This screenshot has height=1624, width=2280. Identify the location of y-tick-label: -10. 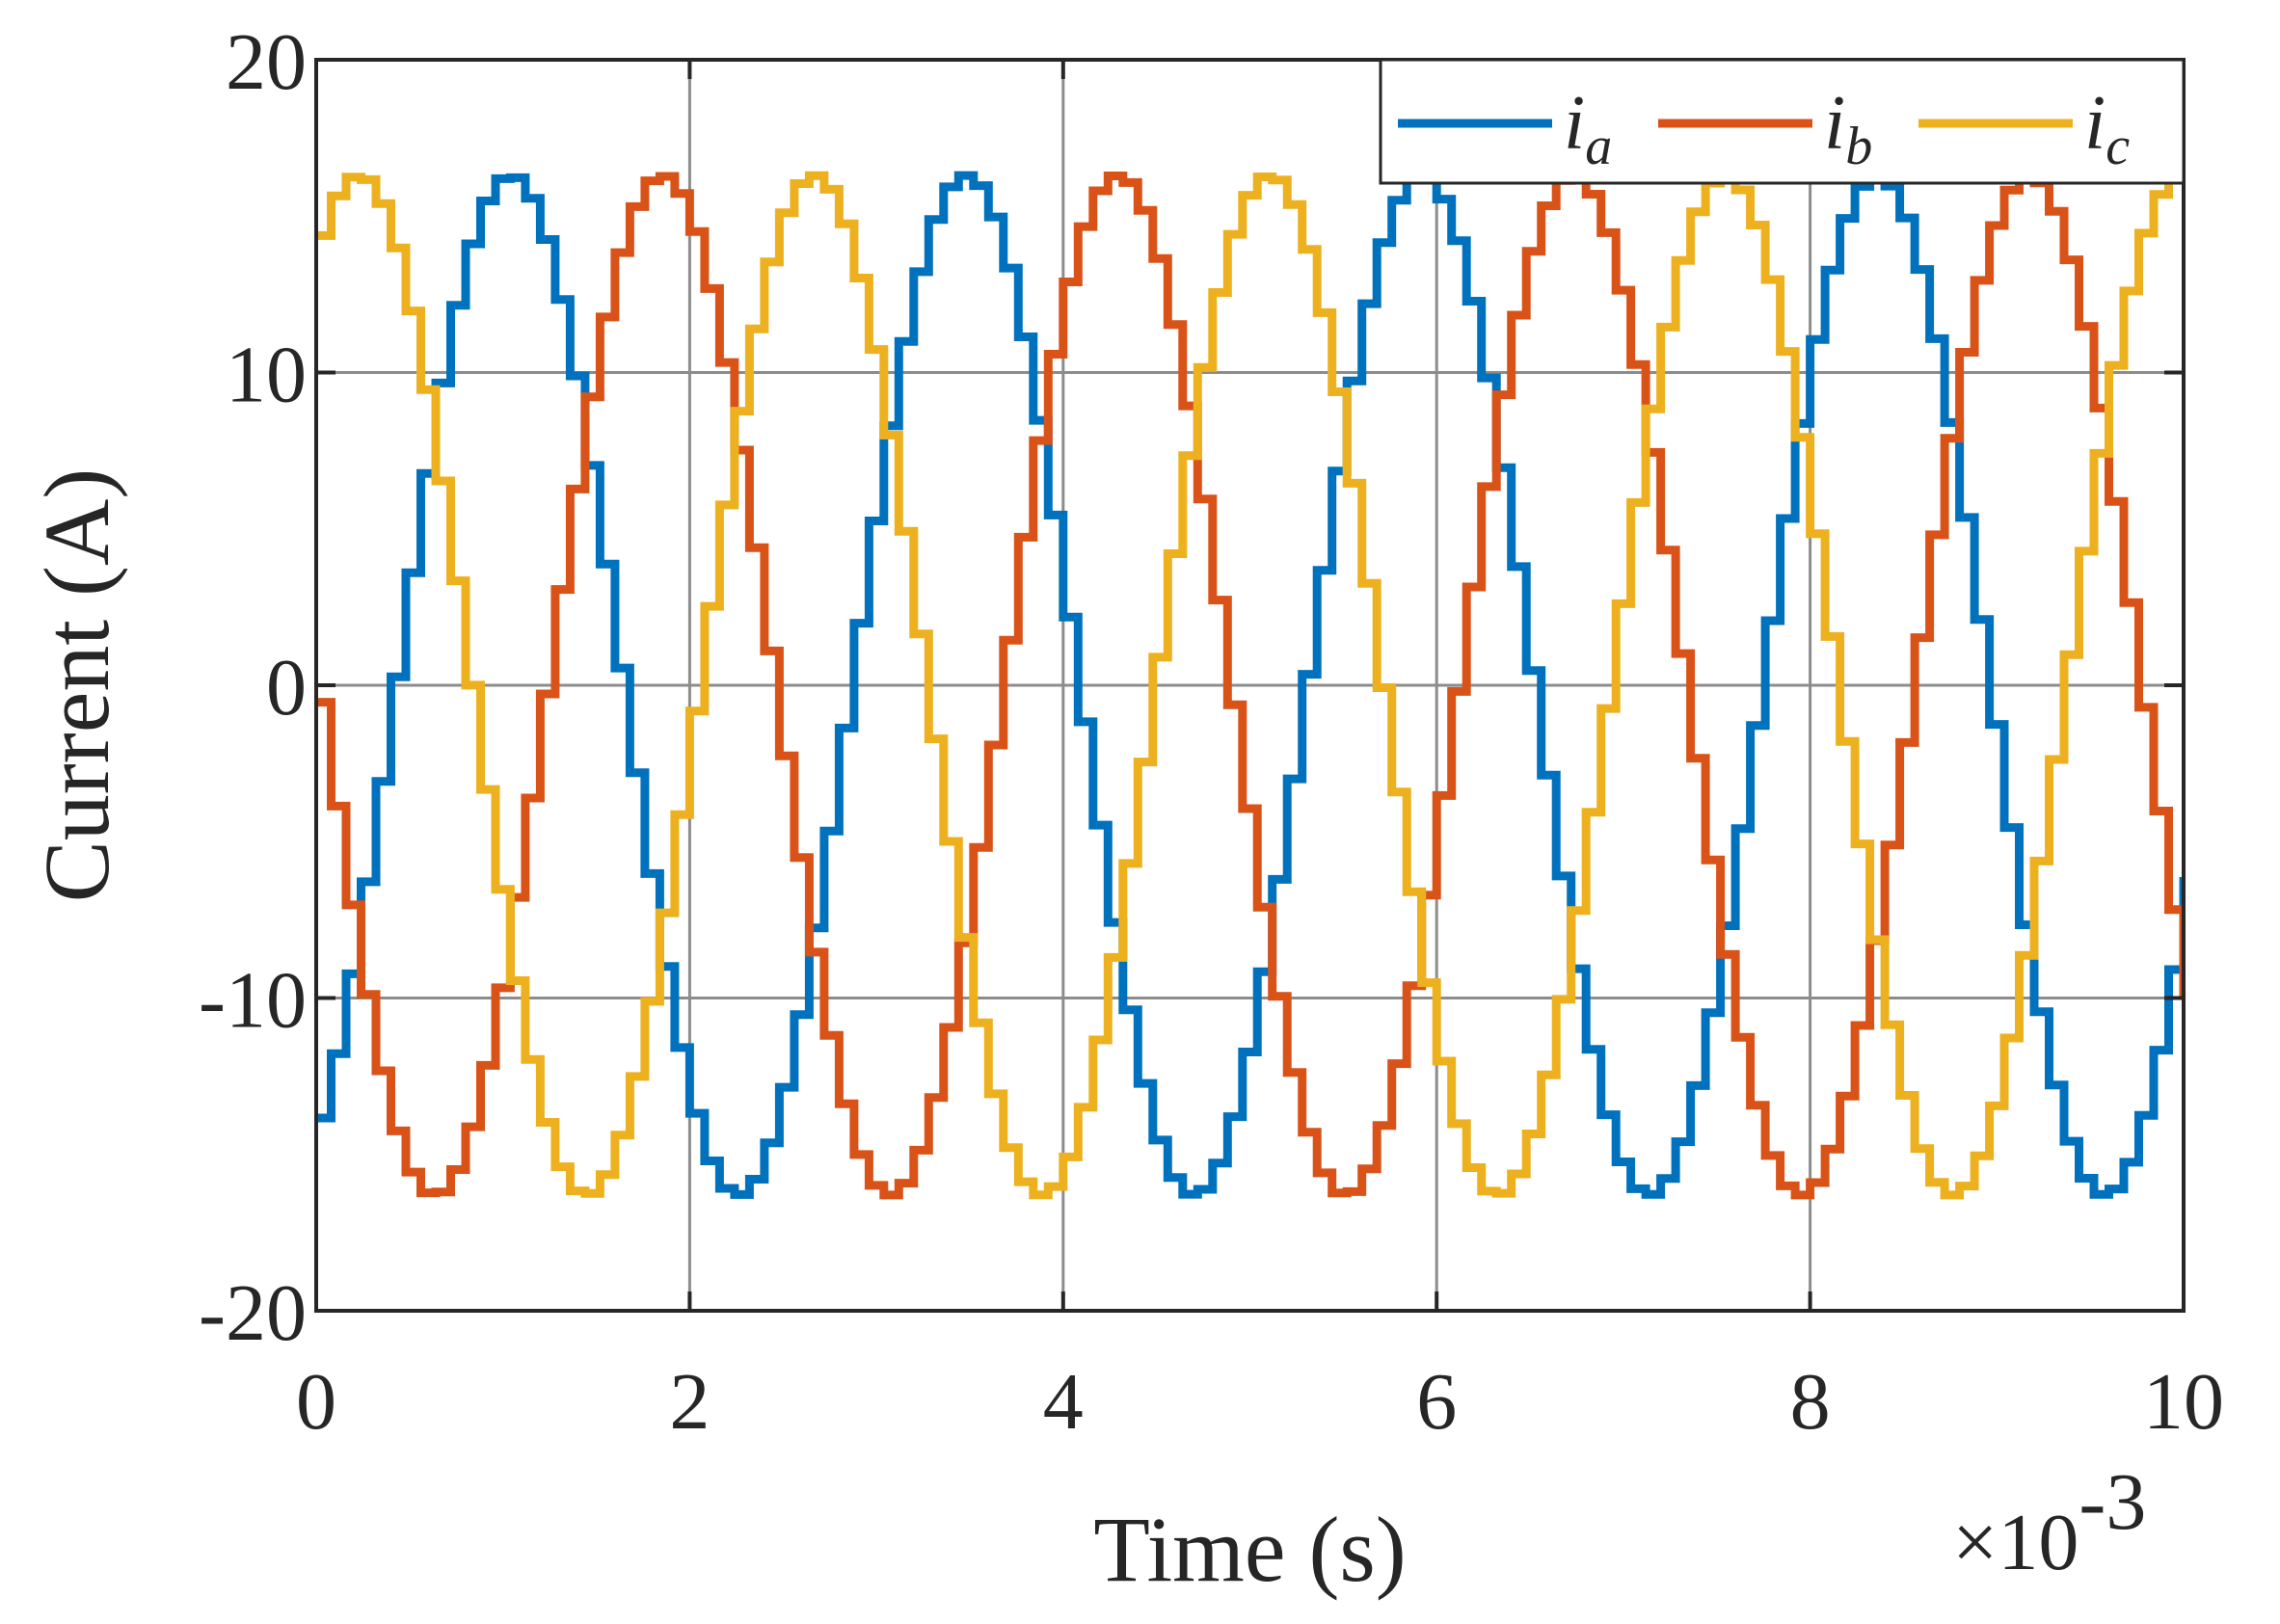
(253, 1001).